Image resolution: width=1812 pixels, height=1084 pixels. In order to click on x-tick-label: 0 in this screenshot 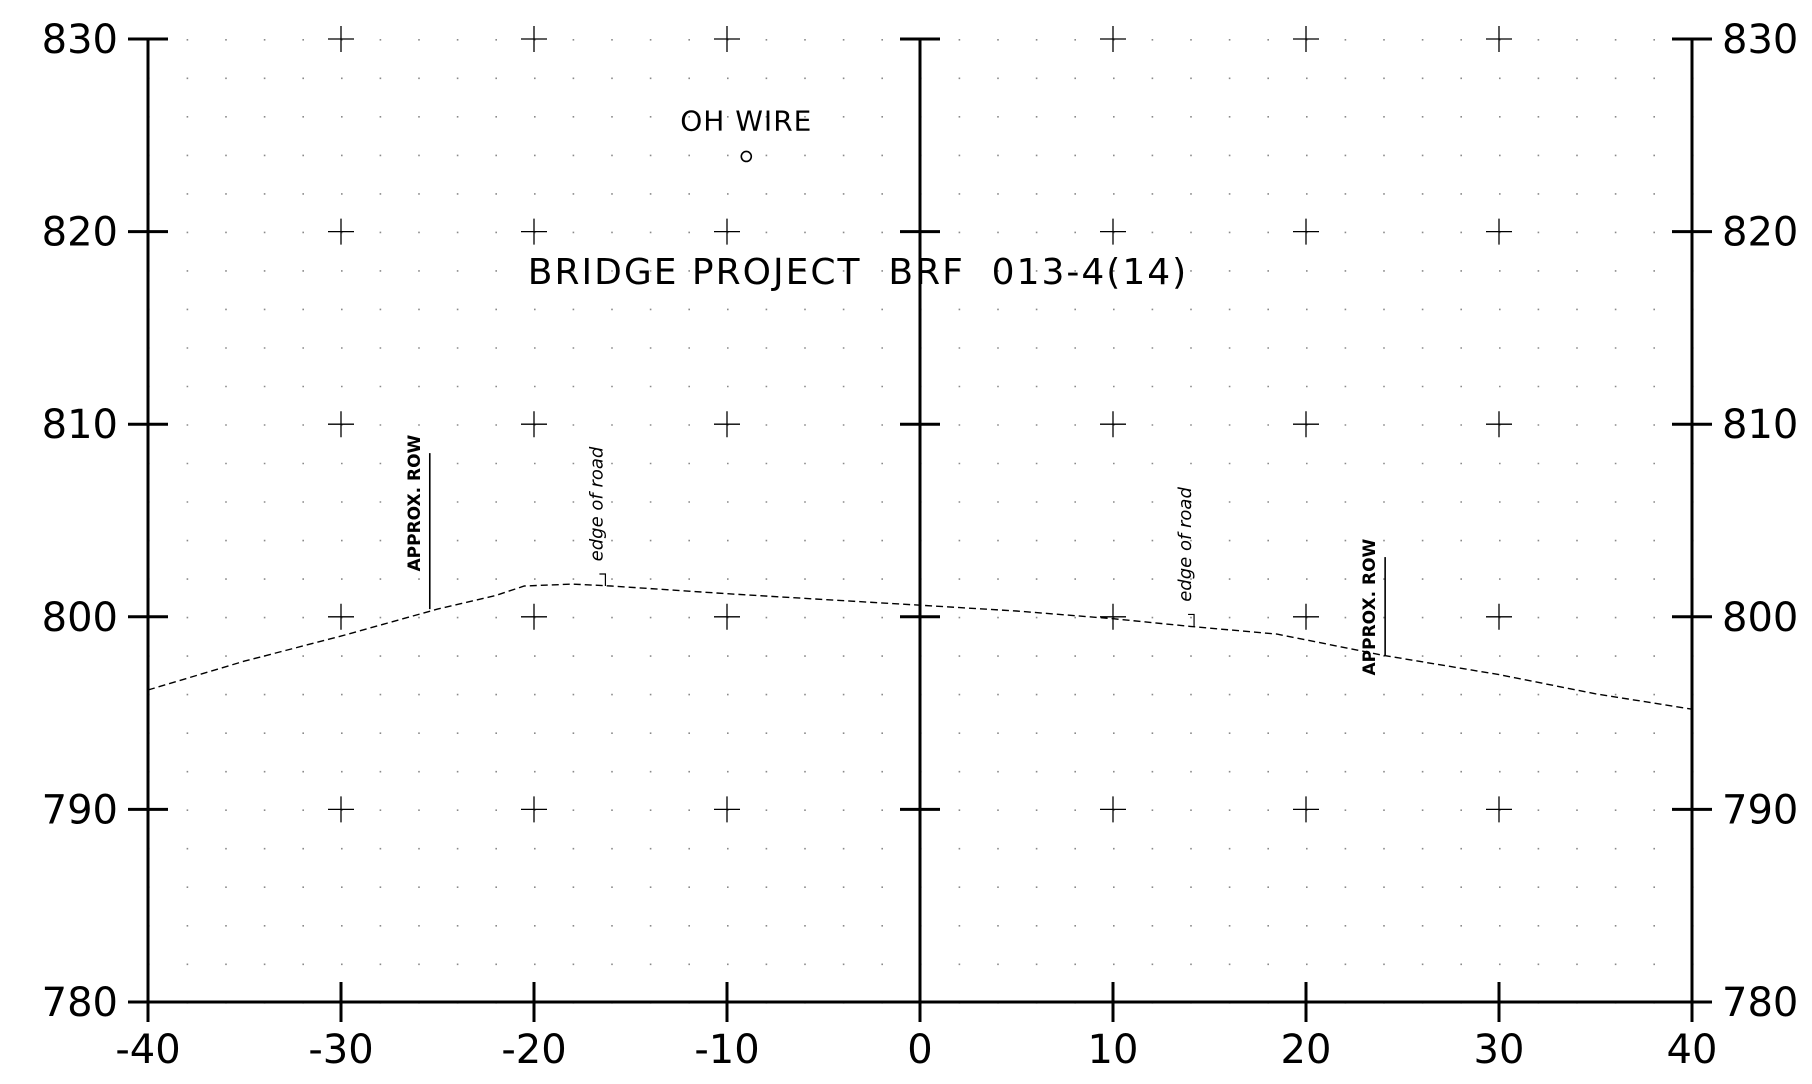, I will do `click(919, 1050)`.